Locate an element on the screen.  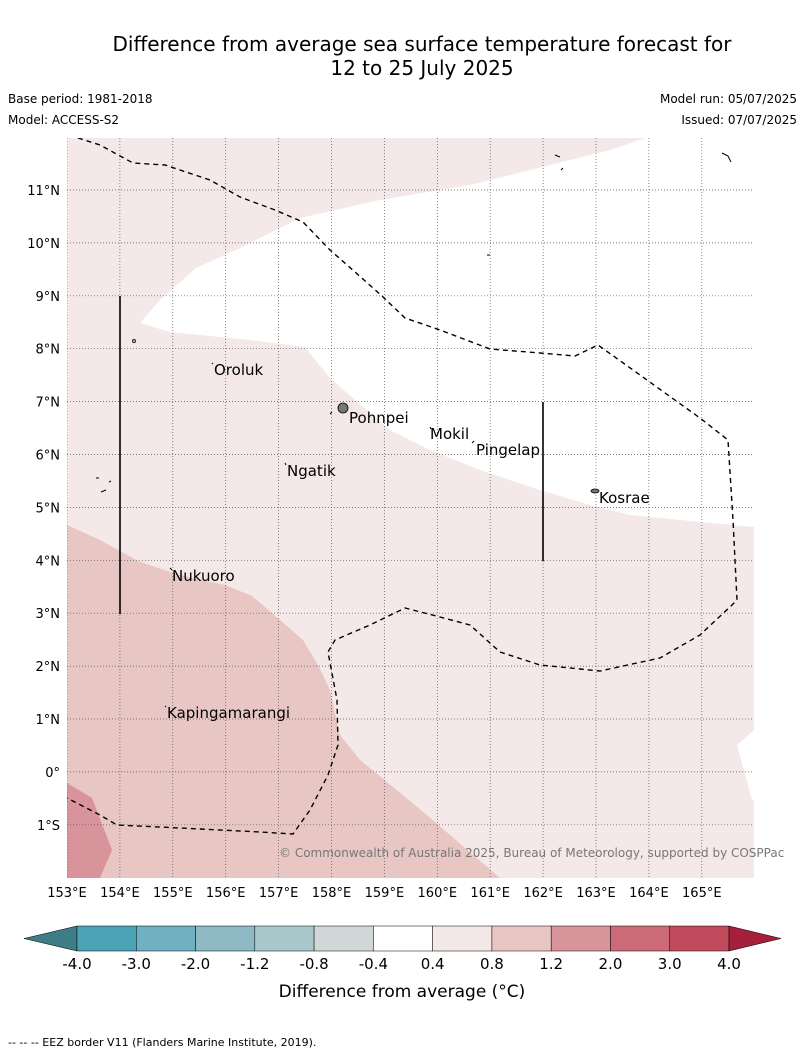
base-period: Base period: 1981-2018 is located at coordinates (80, 99).